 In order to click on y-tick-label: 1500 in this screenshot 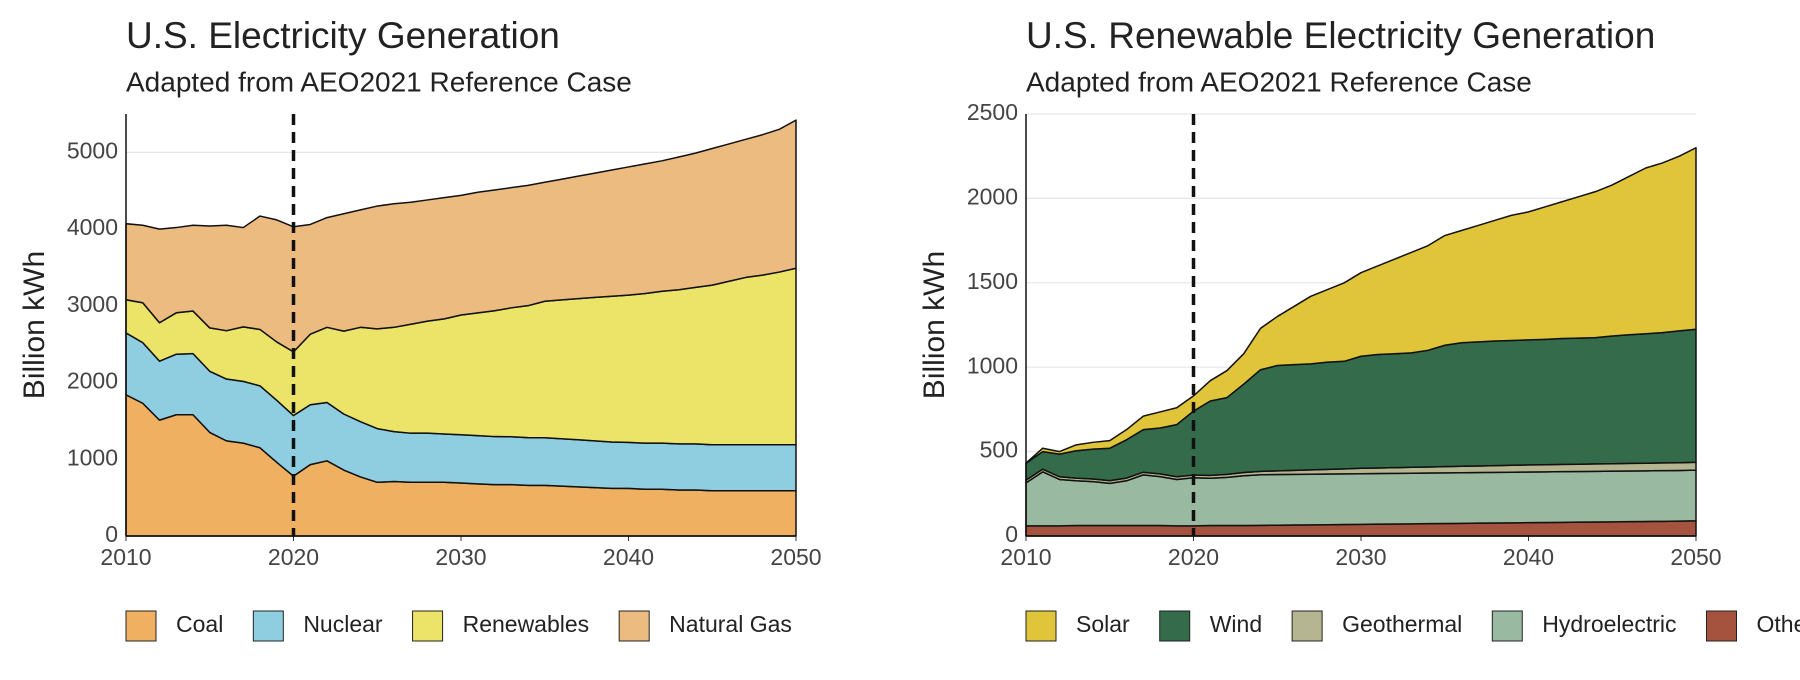, I will do `click(992, 281)`.